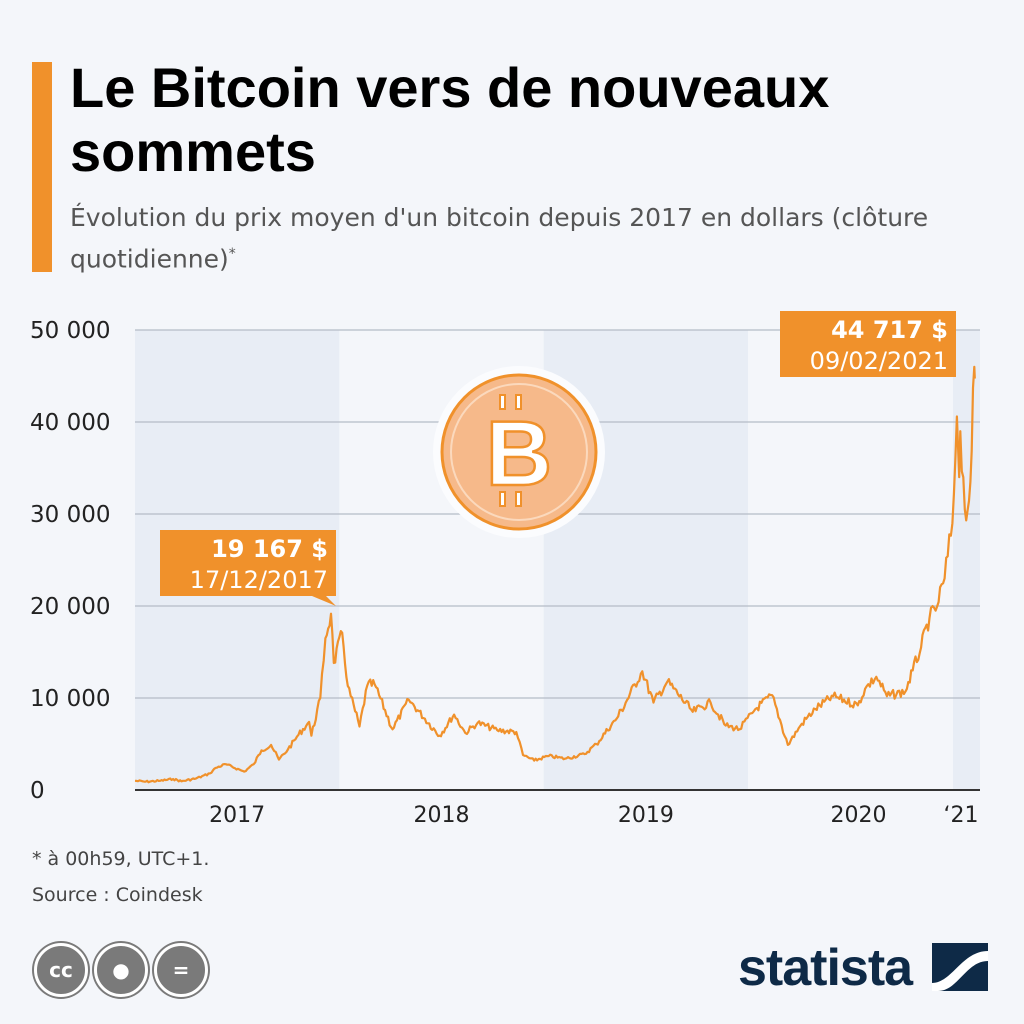  What do you see at coordinates (70, 423) in the screenshot?
I see `y-tick-label: 40 000` at bounding box center [70, 423].